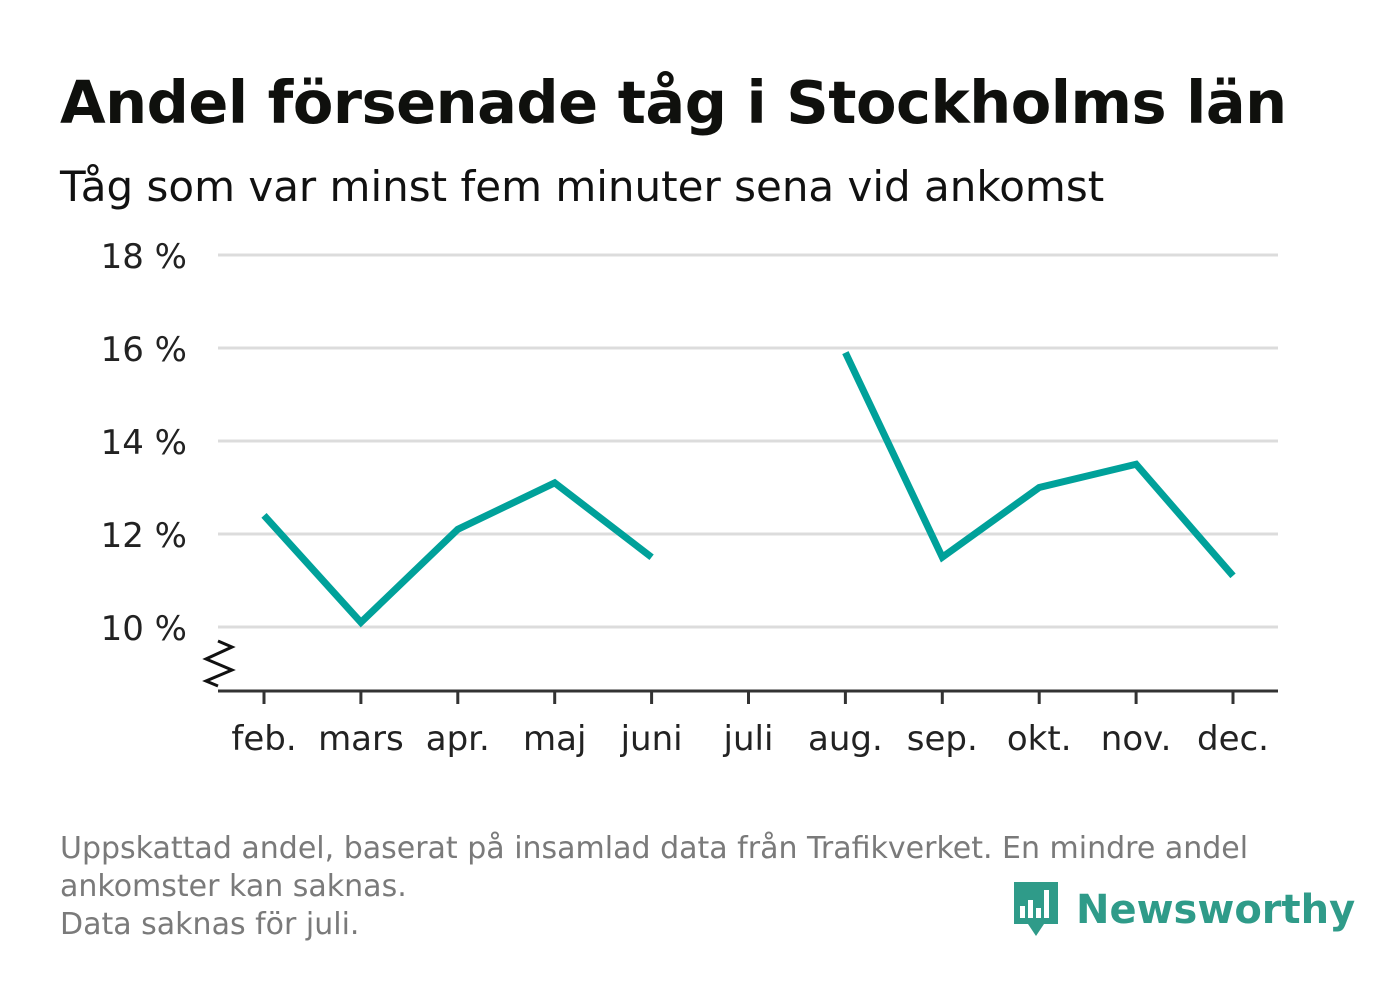 The height and width of the screenshot is (999, 1382). I want to click on x-tick-label: aug., so click(845, 739).